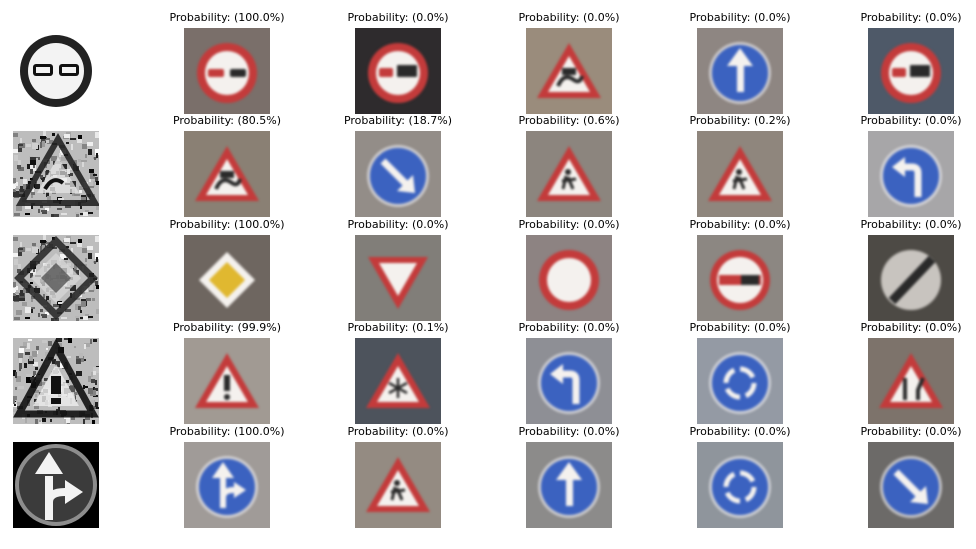 This screenshot has height=549, width=976. I want to click on yield-icon, so click(398, 278).